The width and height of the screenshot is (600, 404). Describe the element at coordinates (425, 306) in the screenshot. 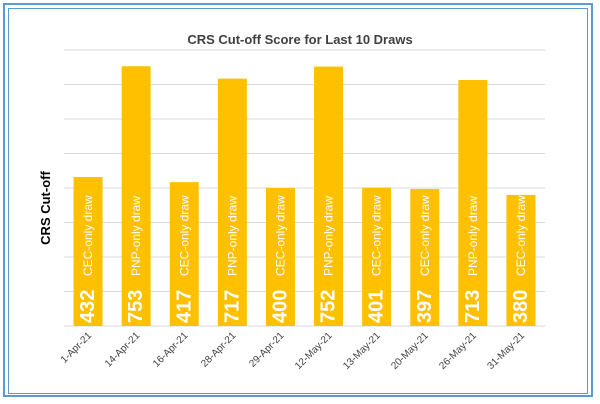

I see `bar-value-label: 397` at that location.